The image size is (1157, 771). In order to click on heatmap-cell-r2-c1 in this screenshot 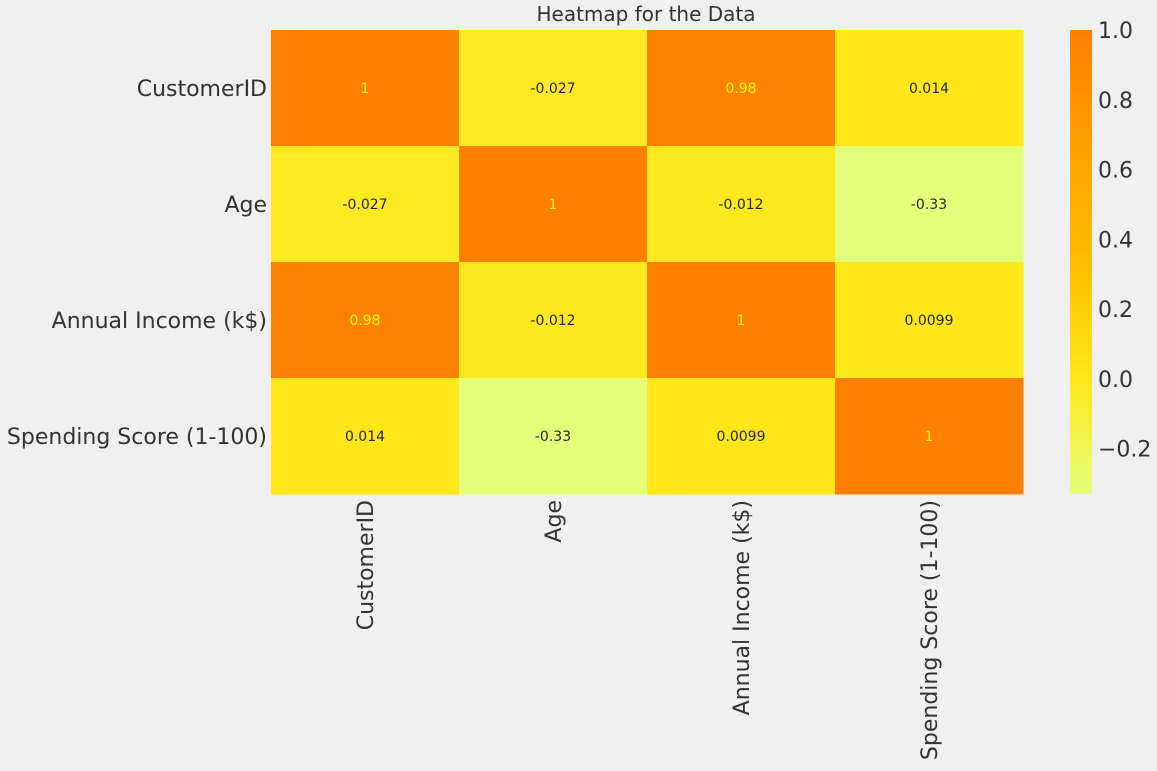, I will do `click(553, 320)`.